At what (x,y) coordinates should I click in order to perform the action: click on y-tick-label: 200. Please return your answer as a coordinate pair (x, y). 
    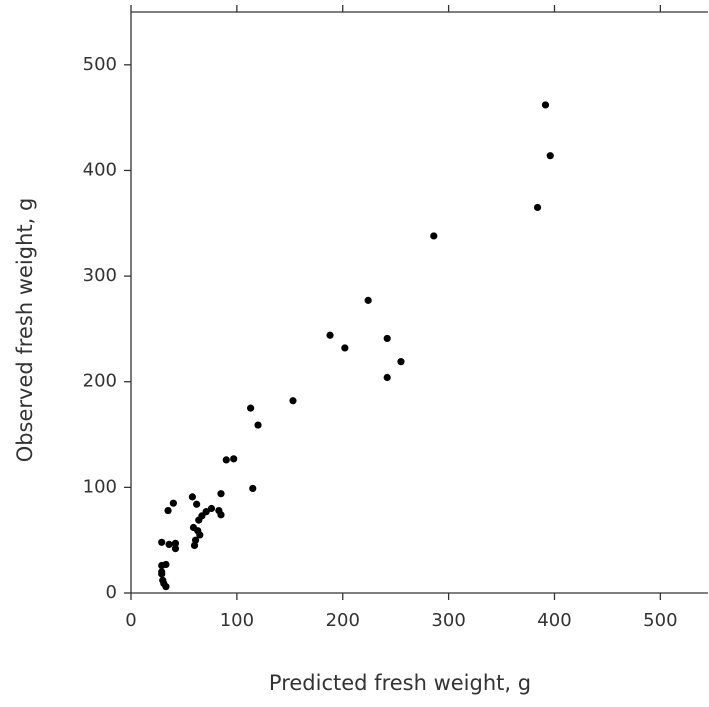
    Looking at the image, I should click on (100, 381).